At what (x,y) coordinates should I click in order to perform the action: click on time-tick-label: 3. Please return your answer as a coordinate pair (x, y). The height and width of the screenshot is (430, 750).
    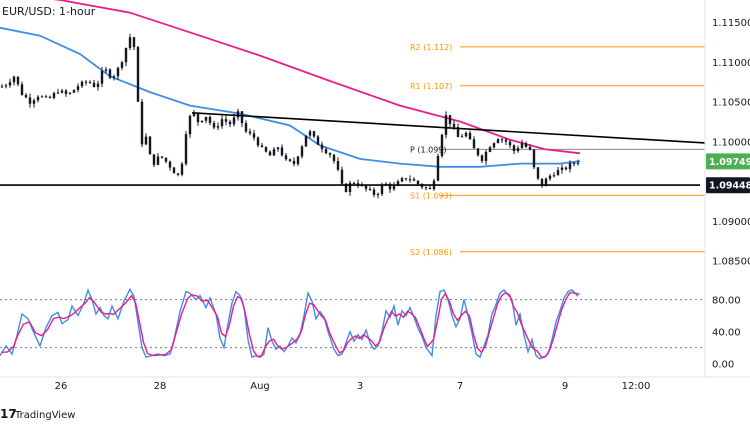
    Looking at the image, I should click on (360, 386).